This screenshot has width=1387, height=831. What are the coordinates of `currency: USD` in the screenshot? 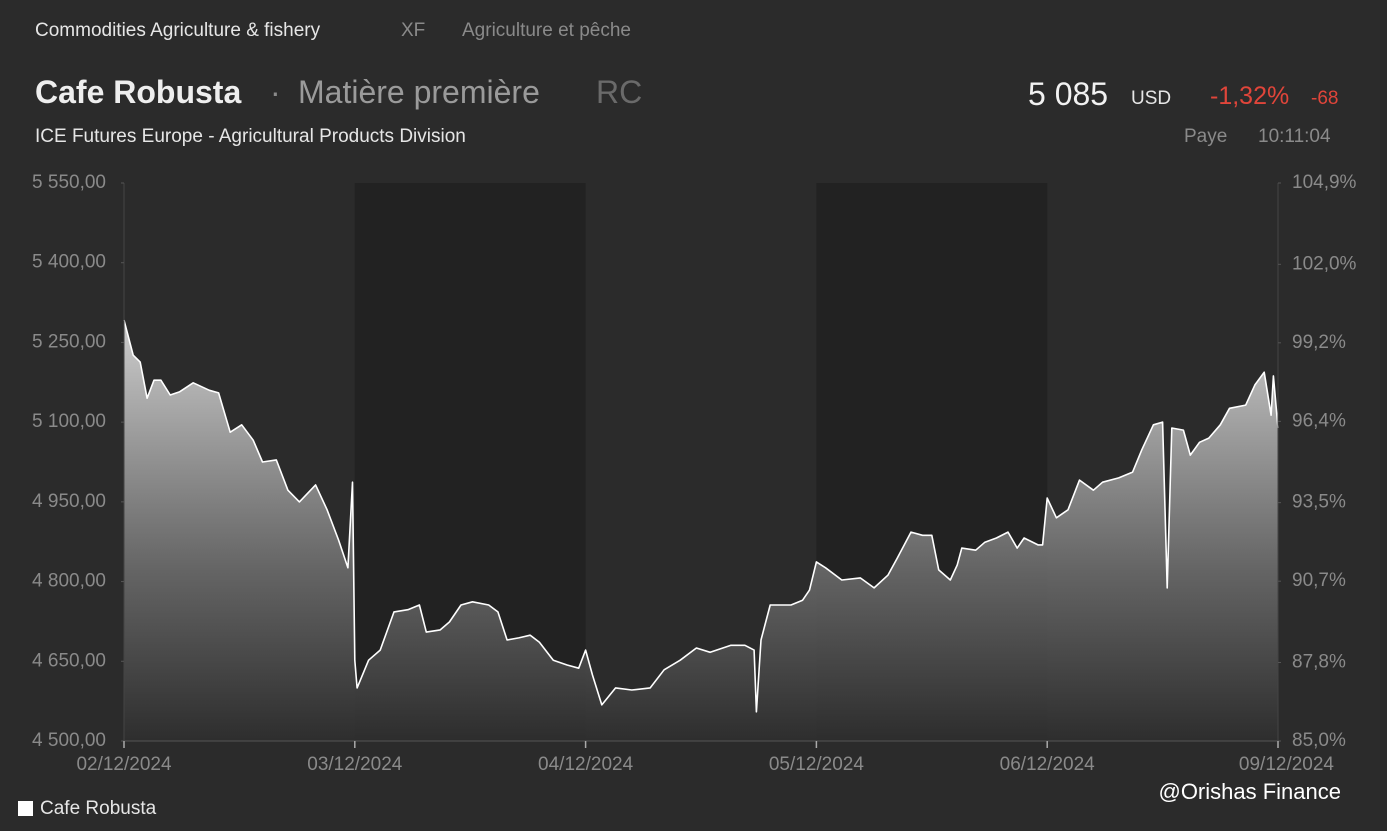 It's located at (1151, 98).